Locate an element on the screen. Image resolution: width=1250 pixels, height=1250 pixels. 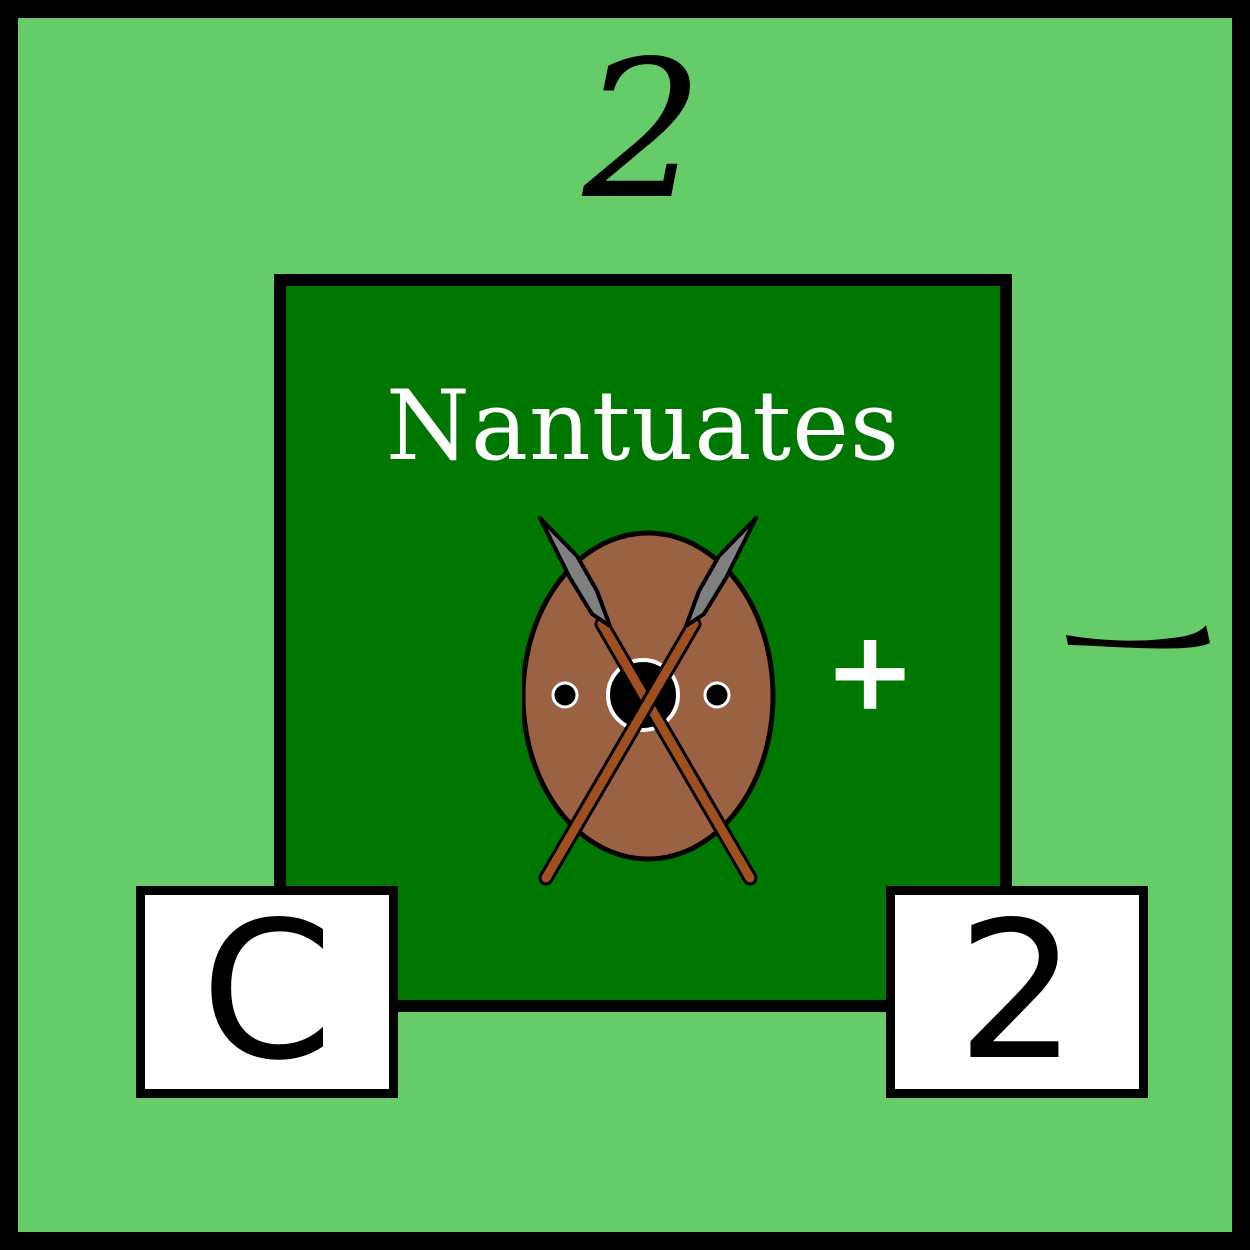
minus-dash-icon is located at coordinates (1138, 637).